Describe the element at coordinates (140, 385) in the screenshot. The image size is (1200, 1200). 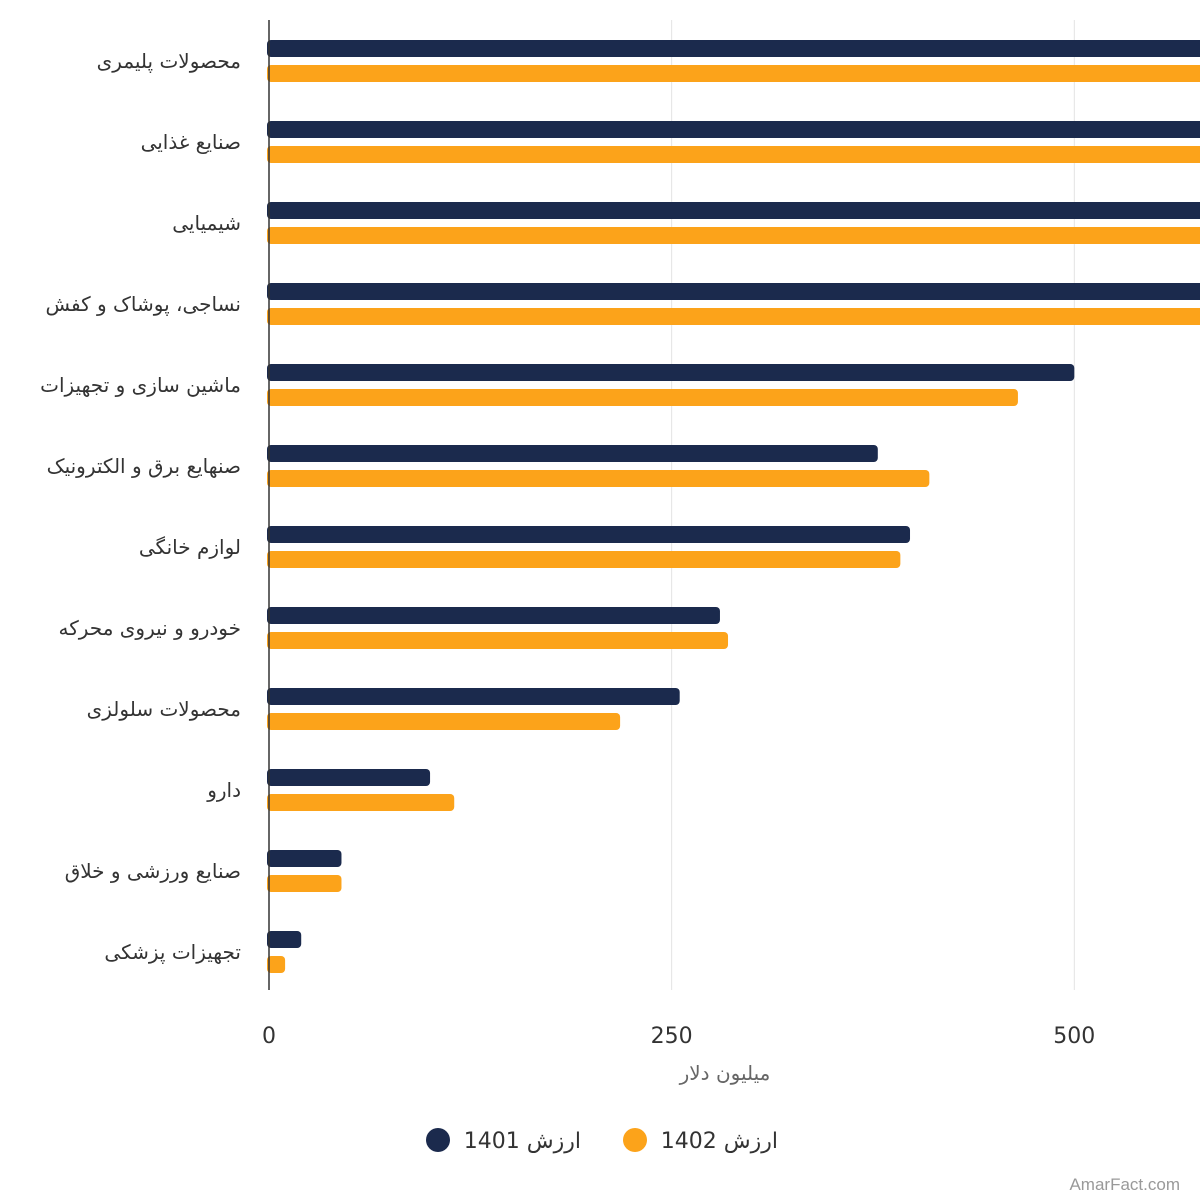
I see `category-label: ماشین سازی و تجهیزات` at that location.